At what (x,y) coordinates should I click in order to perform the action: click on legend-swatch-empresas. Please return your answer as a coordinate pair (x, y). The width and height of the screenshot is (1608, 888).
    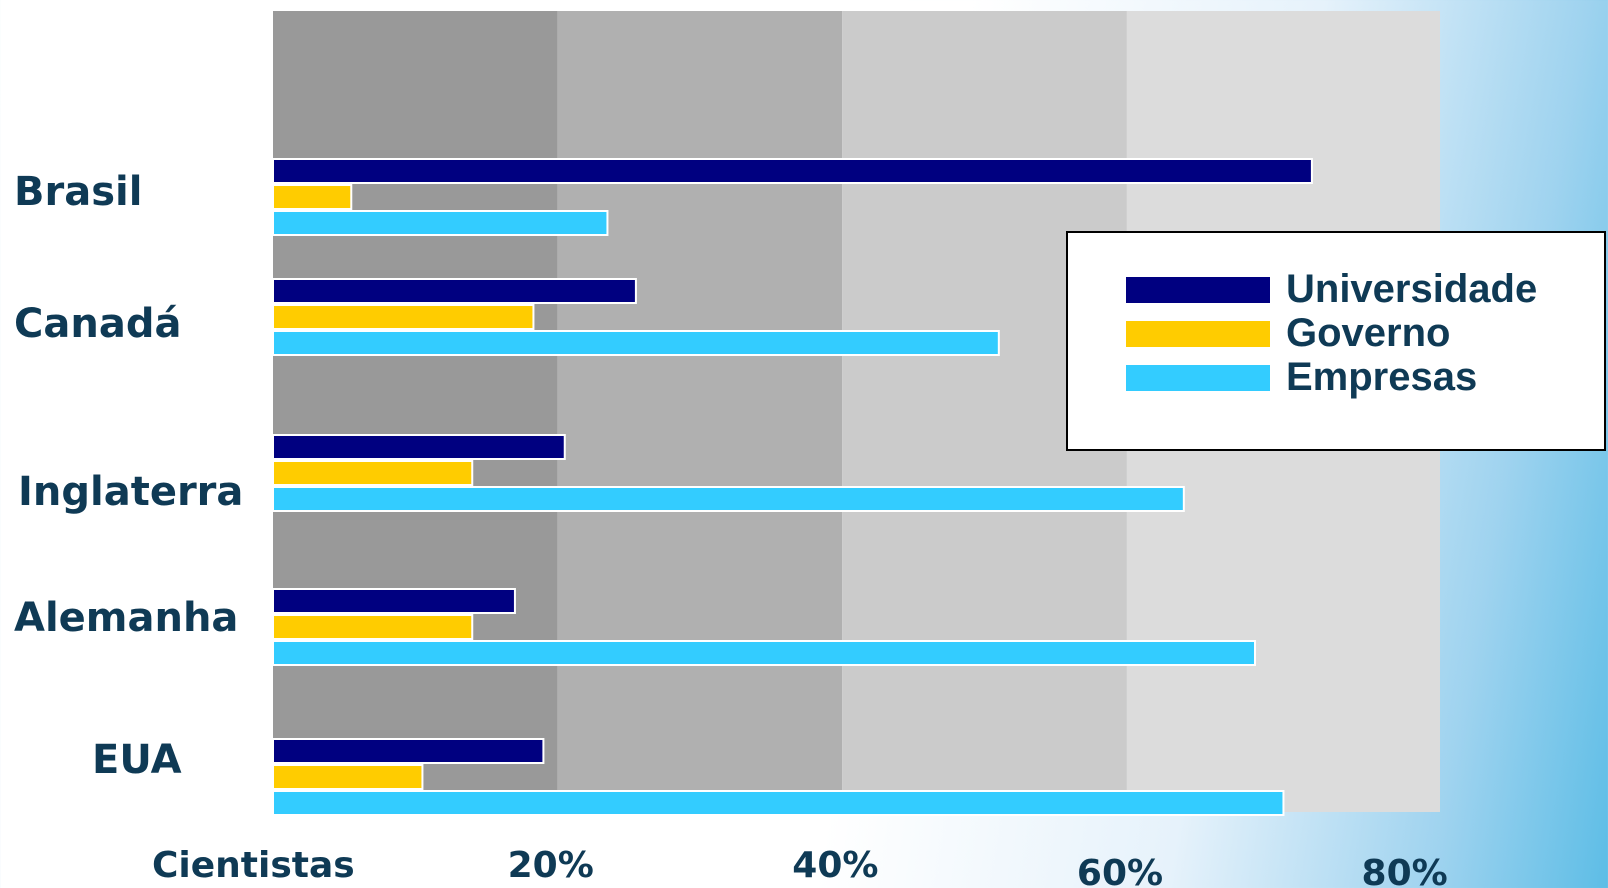
    Looking at the image, I should click on (1198, 378).